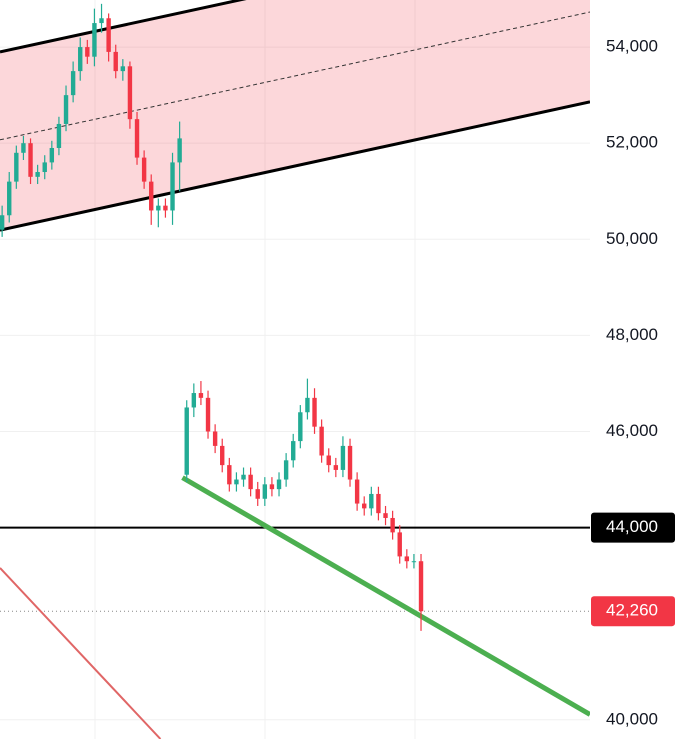 The height and width of the screenshot is (739, 684). I want to click on last_price-label-box, so click(633, 611).